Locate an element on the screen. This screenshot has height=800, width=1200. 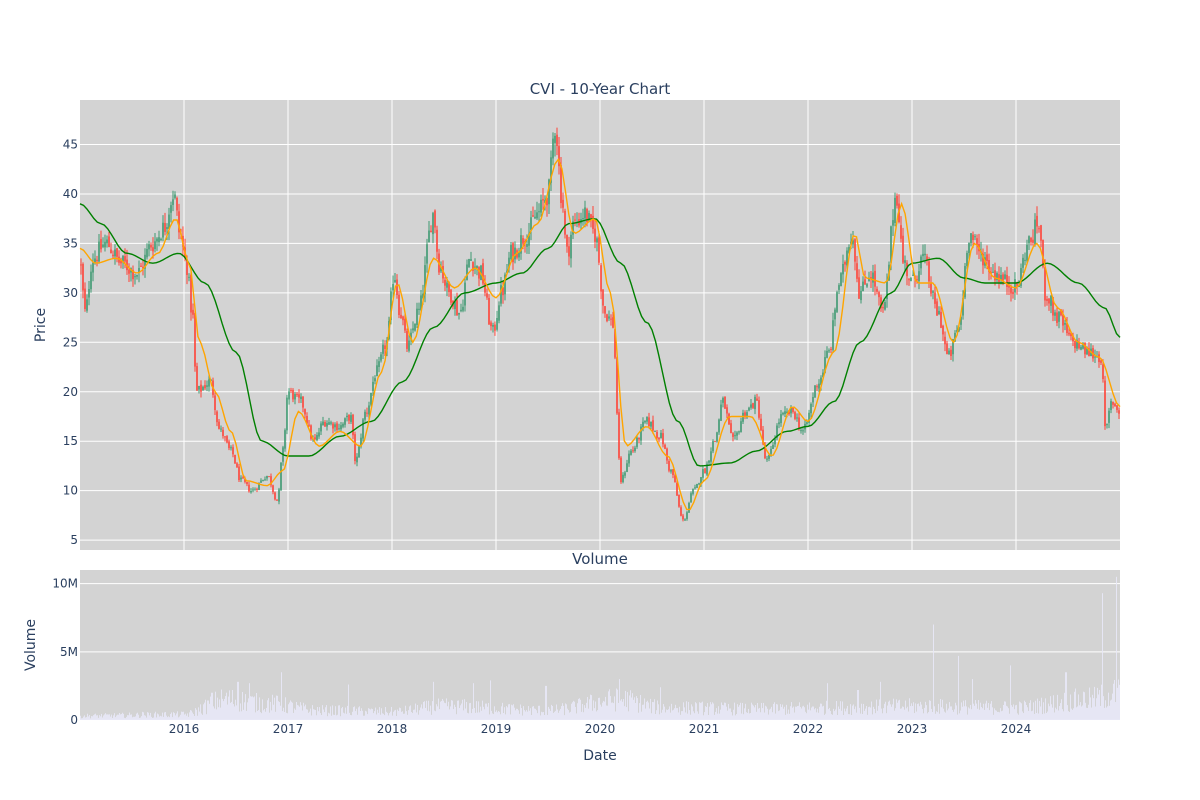
date-x-tick: 2024 is located at coordinates (1016, 729).